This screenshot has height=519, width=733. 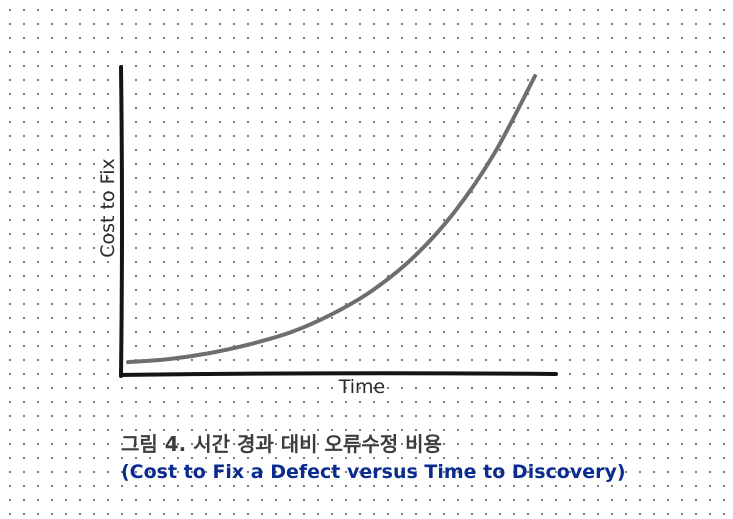 What do you see at coordinates (338, 374) in the screenshot?
I see `x-axis-line` at bounding box center [338, 374].